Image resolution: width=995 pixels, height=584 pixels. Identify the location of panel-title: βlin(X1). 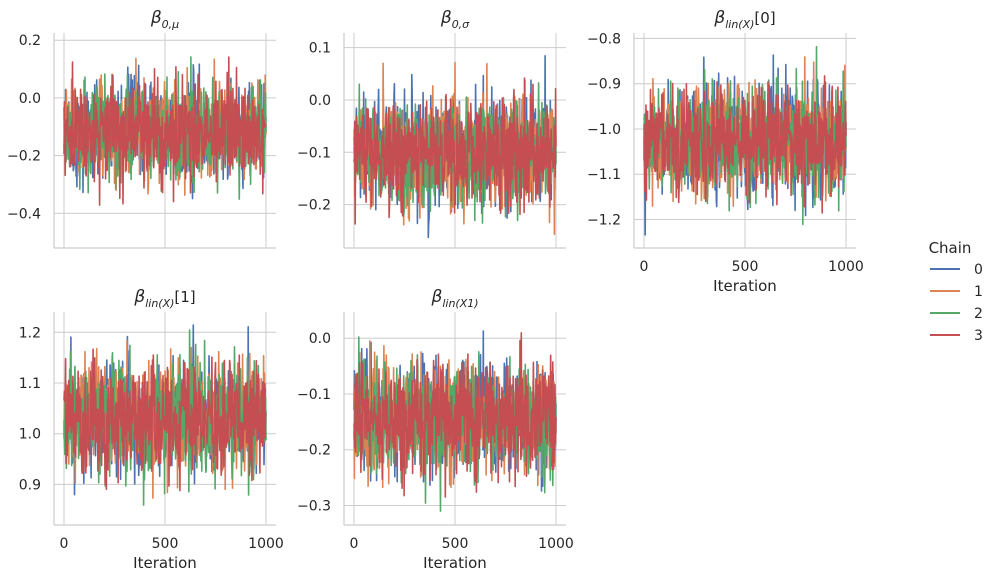
(454, 298).